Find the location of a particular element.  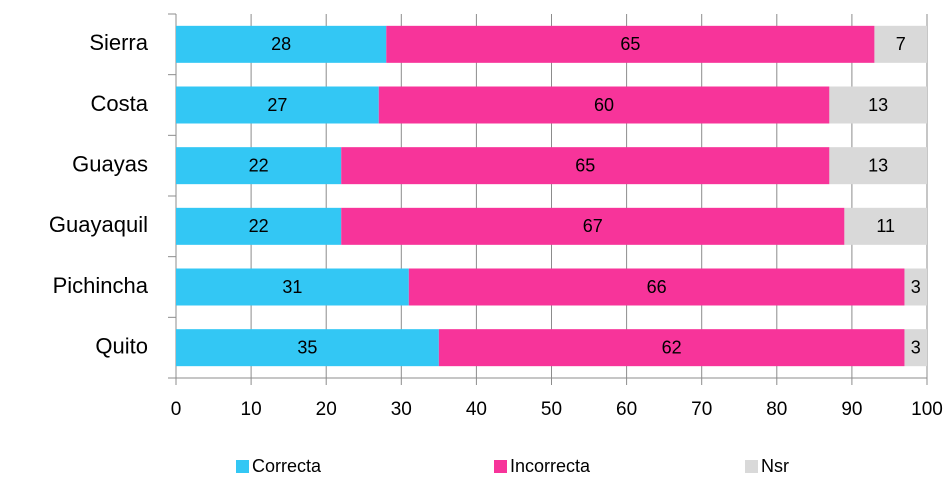

y-tick-label: Costa is located at coordinates (120, 103).